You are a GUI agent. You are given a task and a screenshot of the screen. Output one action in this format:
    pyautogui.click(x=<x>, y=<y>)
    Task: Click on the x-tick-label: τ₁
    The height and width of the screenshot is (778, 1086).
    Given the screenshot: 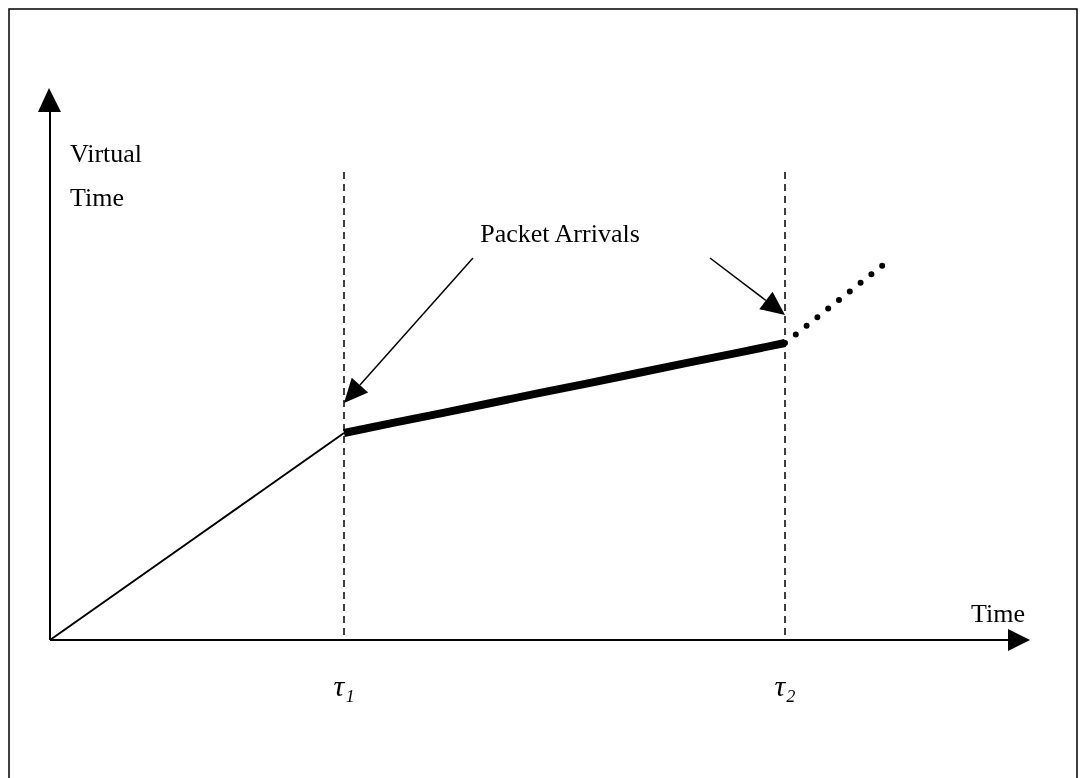 What is the action you would take?
    pyautogui.click(x=344, y=685)
    